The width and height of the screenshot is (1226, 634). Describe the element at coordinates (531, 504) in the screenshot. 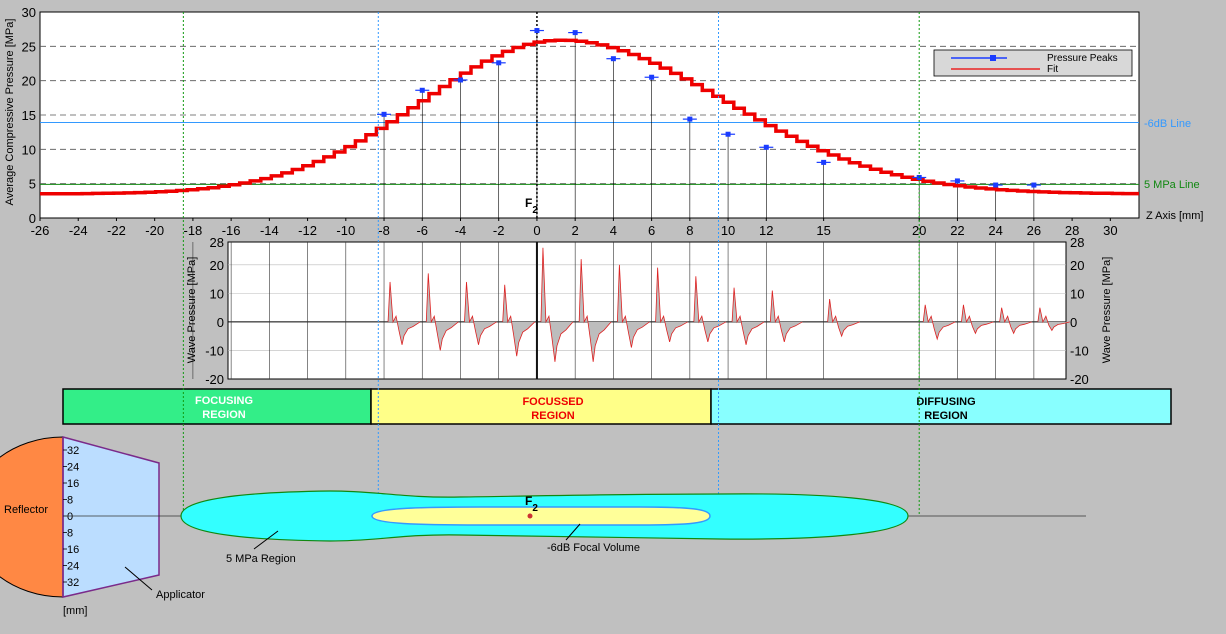

I see `schematic-focus-label: F2` at that location.